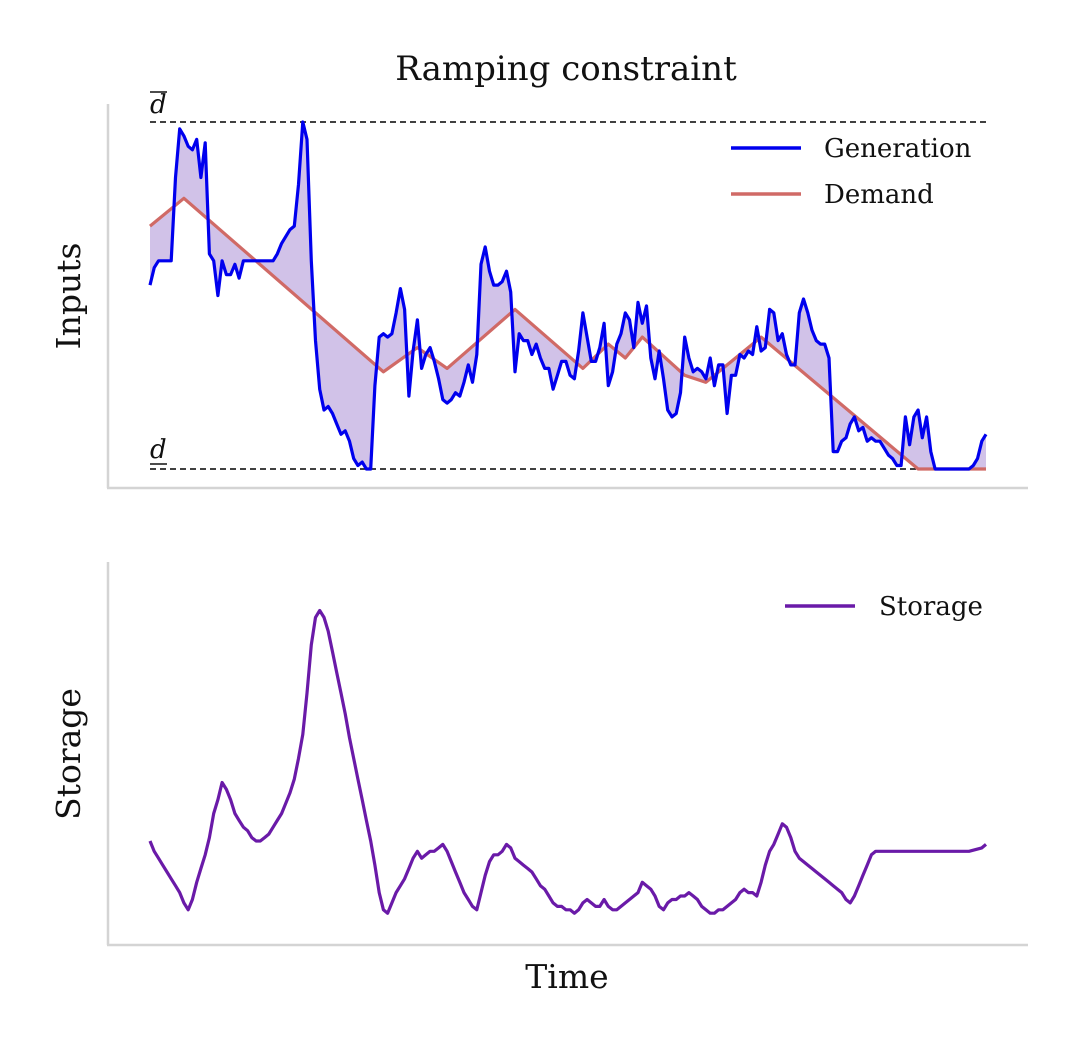  I want to click on top-legend: Generation Demand, so click(851, 172).